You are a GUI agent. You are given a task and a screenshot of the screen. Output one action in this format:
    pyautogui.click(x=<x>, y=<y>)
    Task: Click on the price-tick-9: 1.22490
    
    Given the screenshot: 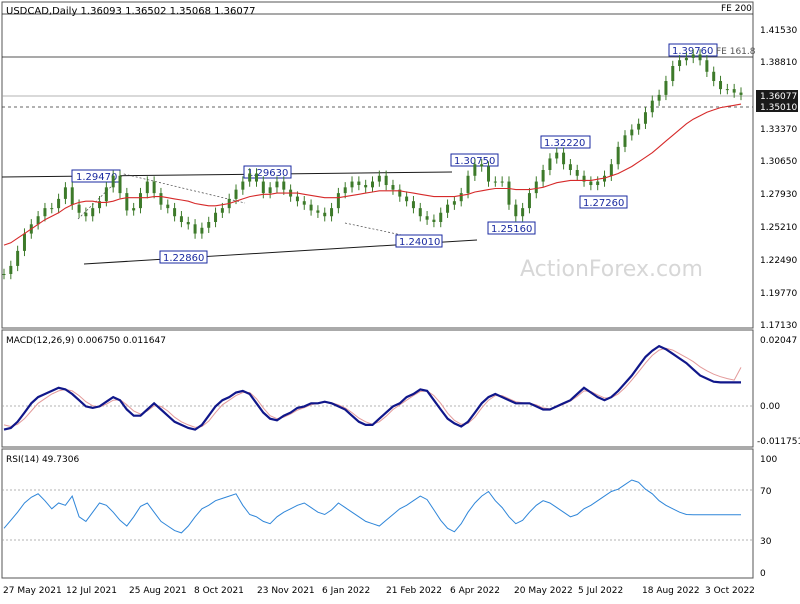 What is the action you would take?
    pyautogui.click(x=778, y=261)
    